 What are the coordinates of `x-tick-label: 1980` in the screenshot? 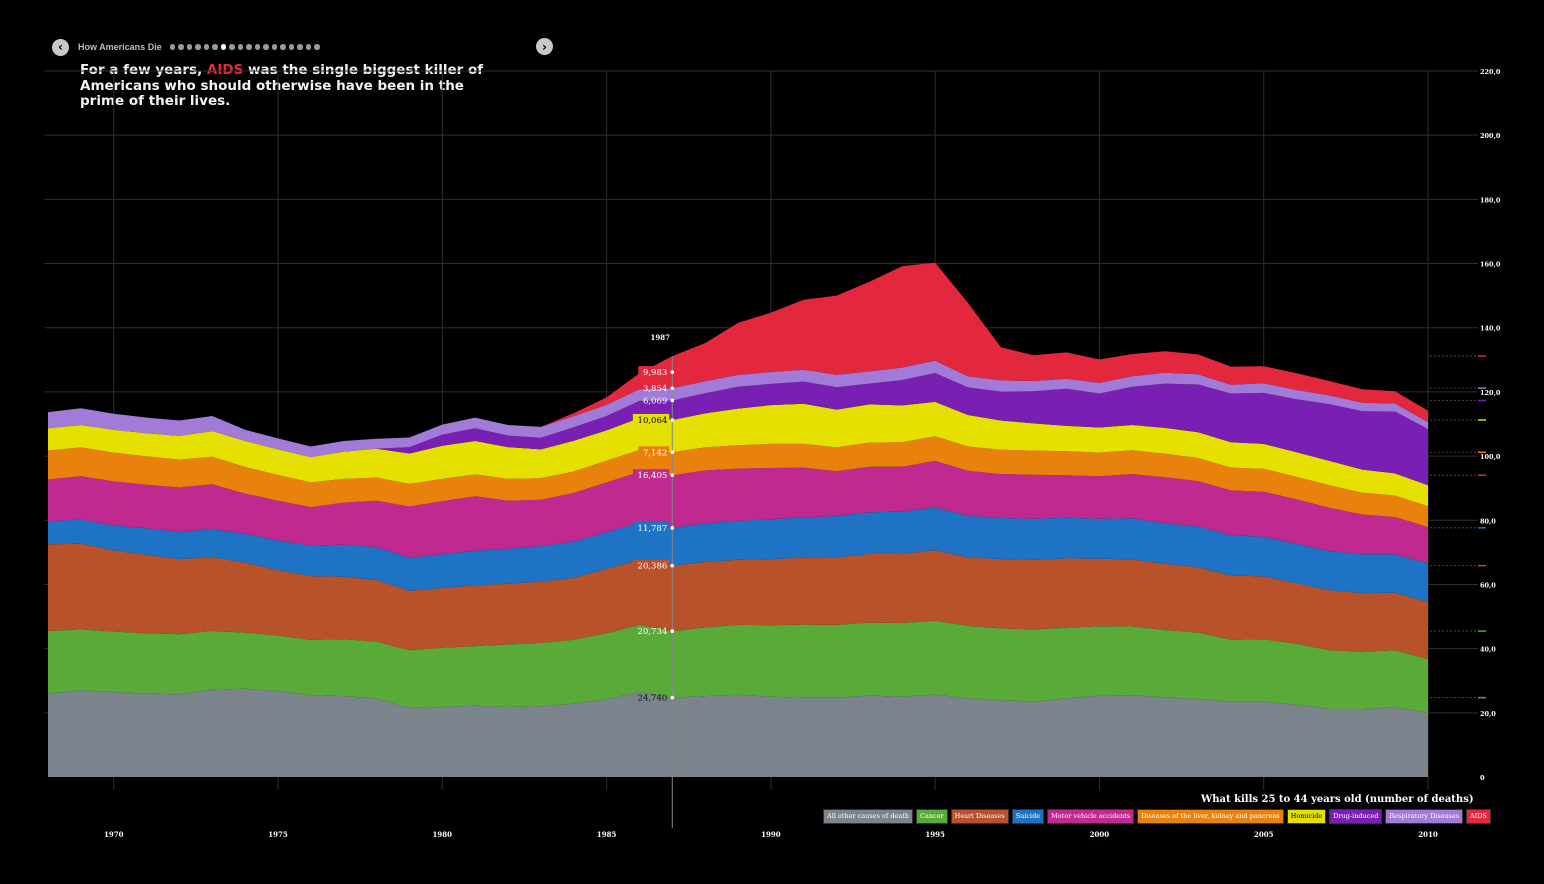 It's located at (443, 834).